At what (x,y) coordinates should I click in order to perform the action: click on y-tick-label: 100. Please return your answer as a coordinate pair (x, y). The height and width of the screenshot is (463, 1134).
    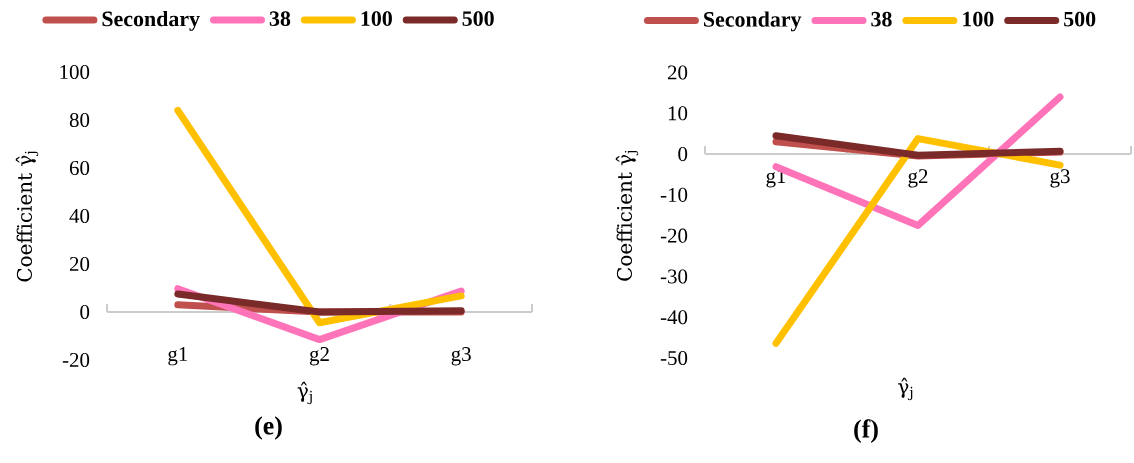
    Looking at the image, I should click on (75, 72).